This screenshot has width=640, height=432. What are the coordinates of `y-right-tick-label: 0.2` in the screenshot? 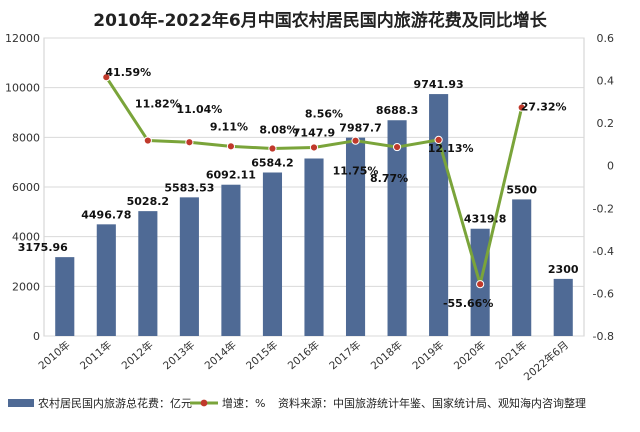 It's located at (606, 123).